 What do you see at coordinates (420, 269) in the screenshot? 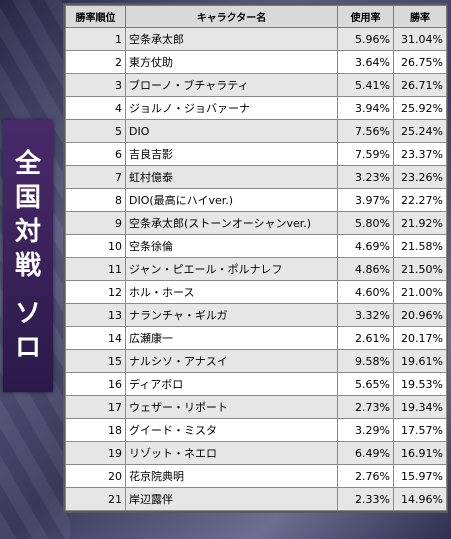
I see `win-cell: 21.50%` at bounding box center [420, 269].